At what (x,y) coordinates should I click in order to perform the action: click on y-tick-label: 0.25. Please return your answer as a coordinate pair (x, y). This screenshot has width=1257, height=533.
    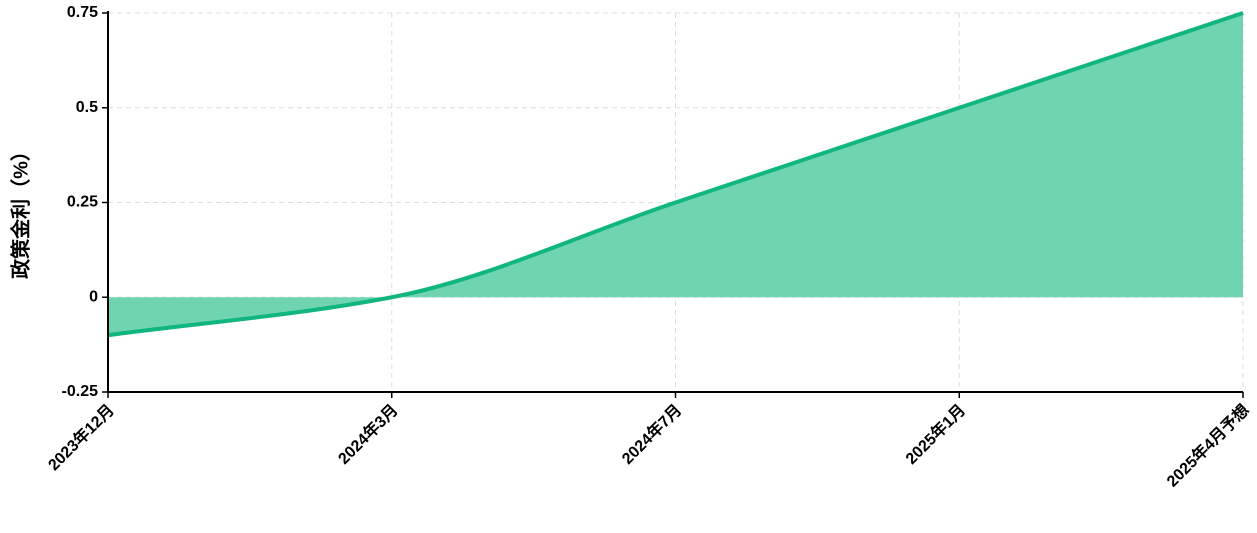
    Looking at the image, I should click on (82, 202).